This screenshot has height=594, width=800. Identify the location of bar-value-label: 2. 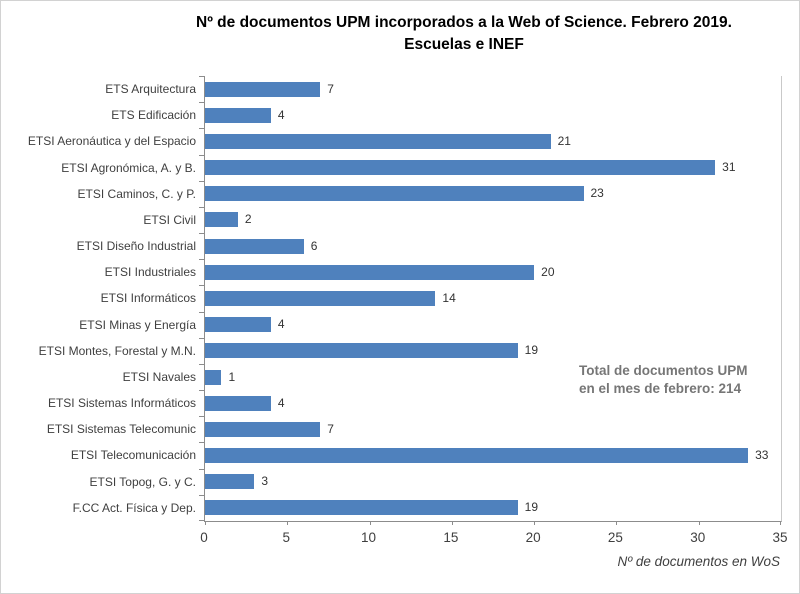
(248, 219).